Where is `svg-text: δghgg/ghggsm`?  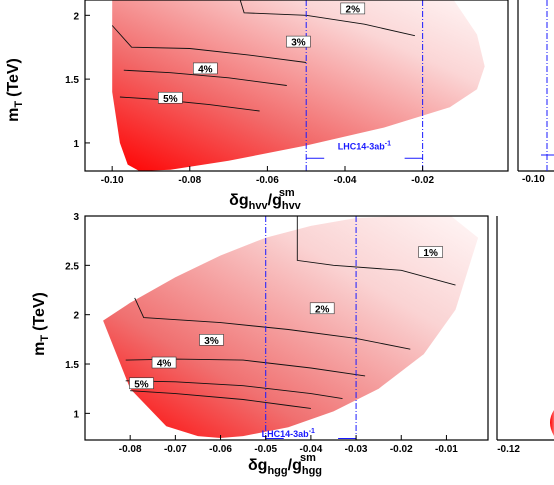 svg-text: δghgg/ghggsm is located at coordinates (285, 464).